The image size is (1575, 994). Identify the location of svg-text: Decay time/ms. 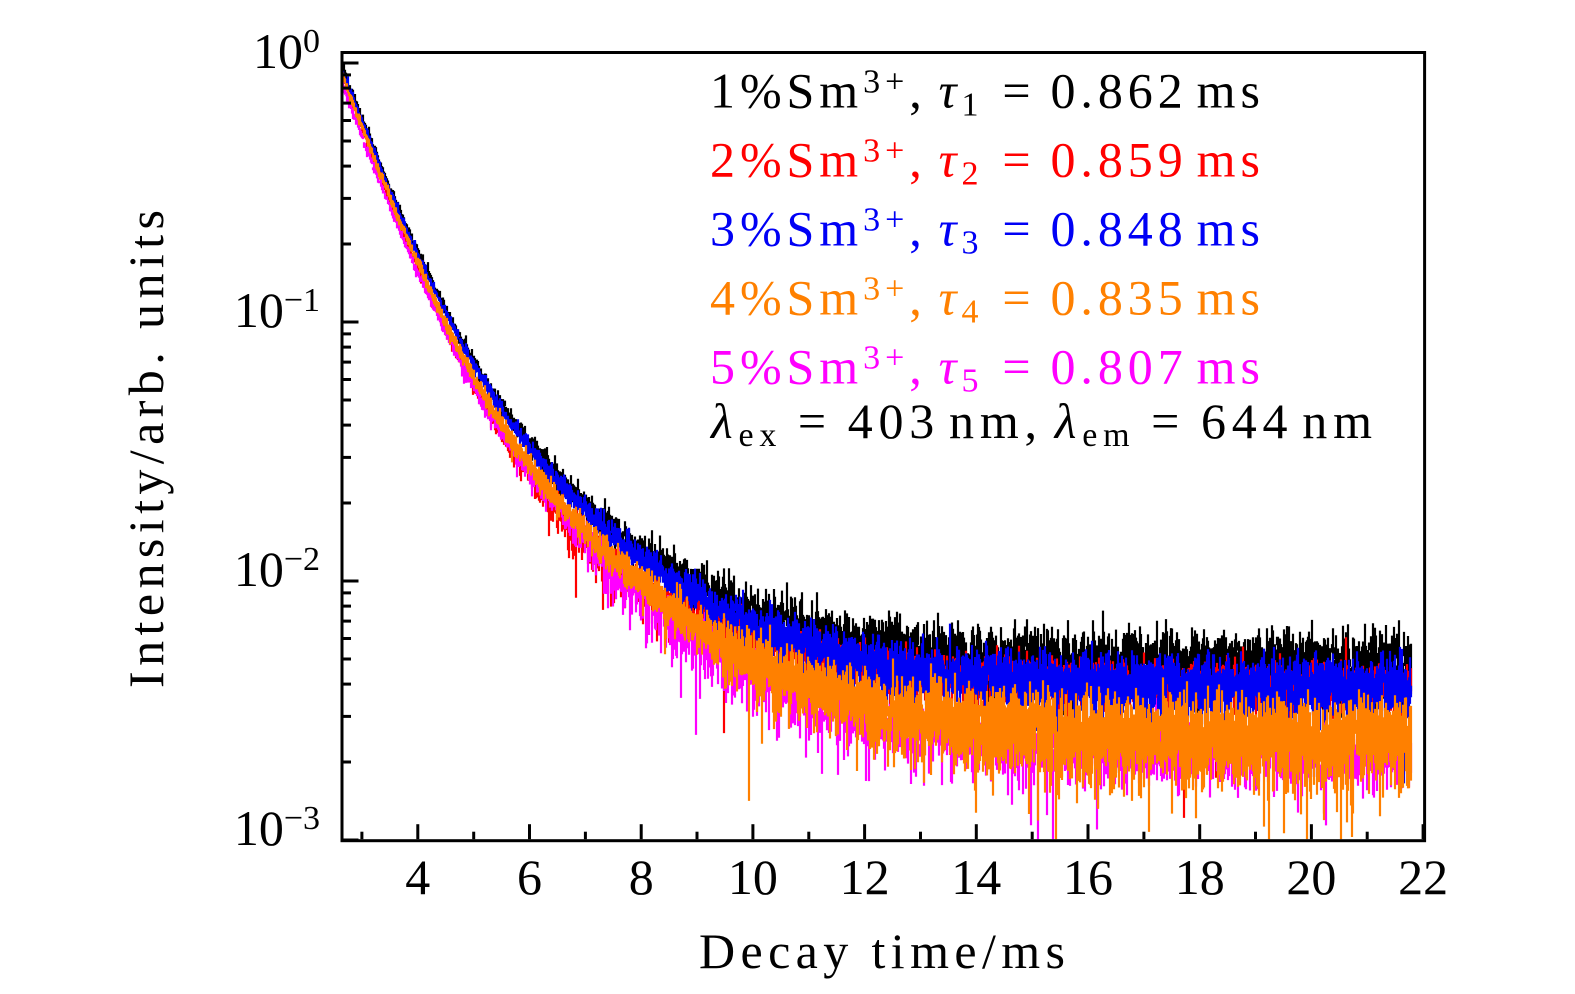
(882, 951).